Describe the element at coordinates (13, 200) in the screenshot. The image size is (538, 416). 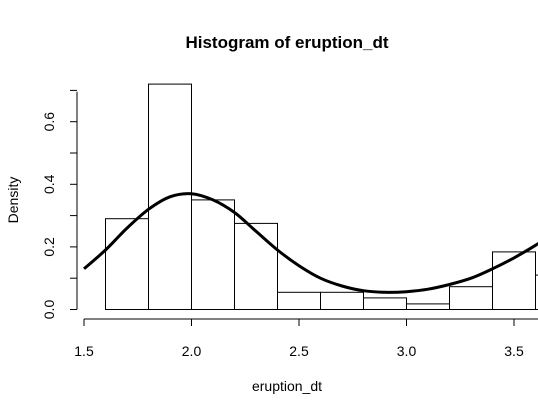
I see `y-axis-label: Density` at that location.